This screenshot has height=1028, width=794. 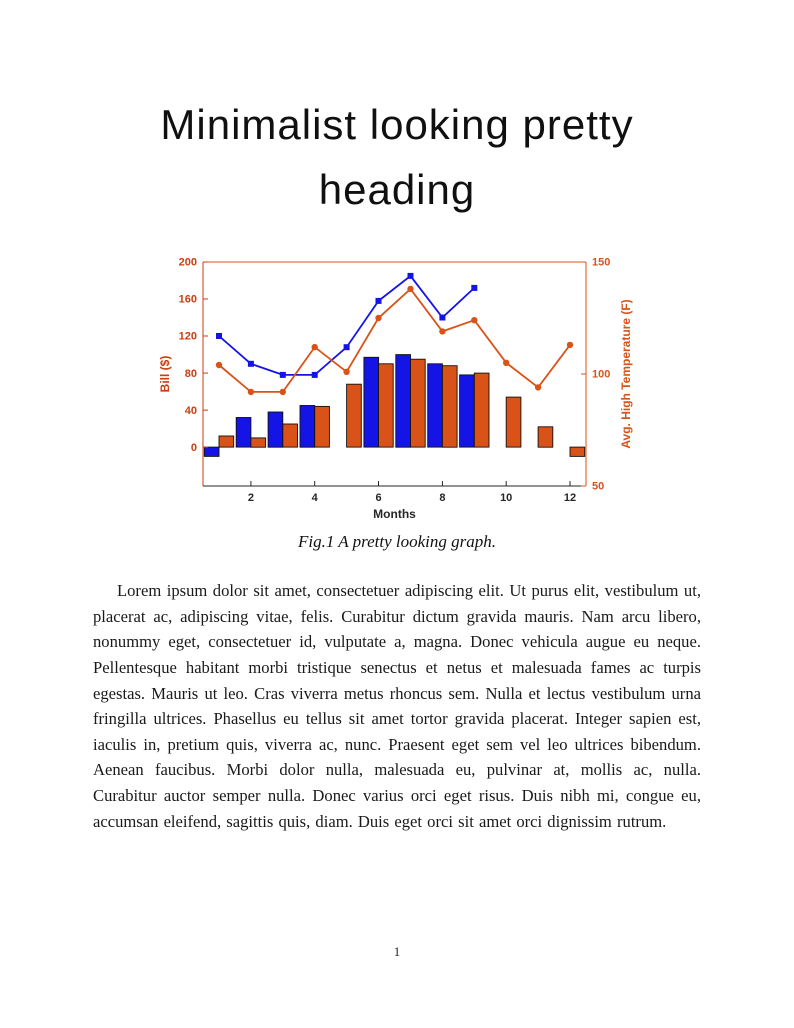 What do you see at coordinates (190, 411) in the screenshot?
I see `svg-text: 40` at bounding box center [190, 411].